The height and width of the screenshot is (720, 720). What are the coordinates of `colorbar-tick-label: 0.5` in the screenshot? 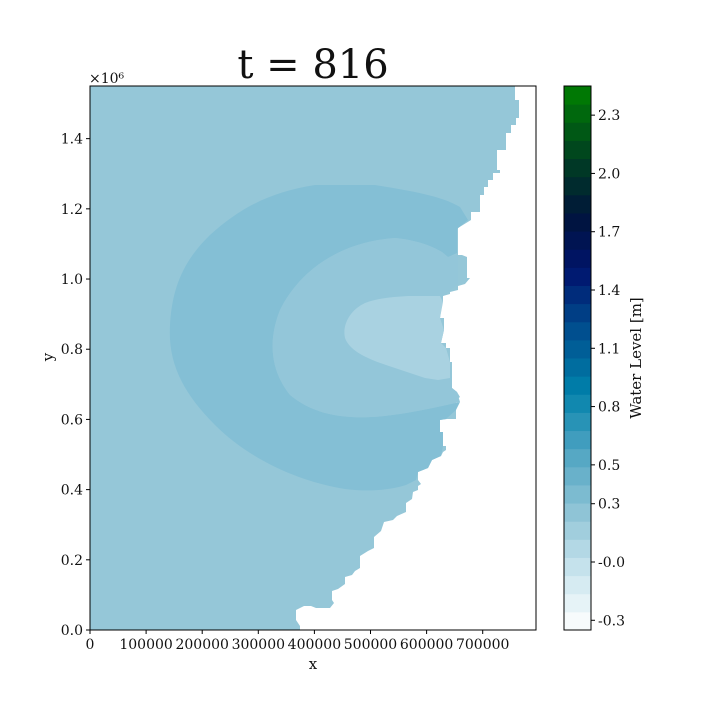 It's located at (609, 466).